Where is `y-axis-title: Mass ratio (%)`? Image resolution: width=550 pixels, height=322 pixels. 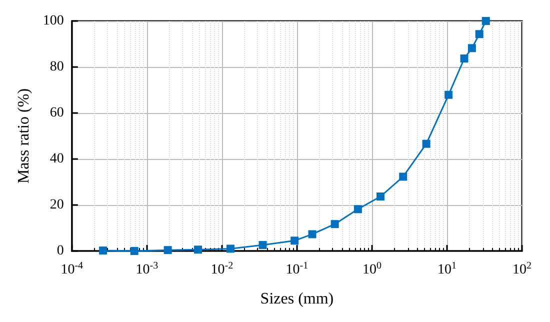 y-axis-title: Mass ratio (%) is located at coordinates (24, 136).